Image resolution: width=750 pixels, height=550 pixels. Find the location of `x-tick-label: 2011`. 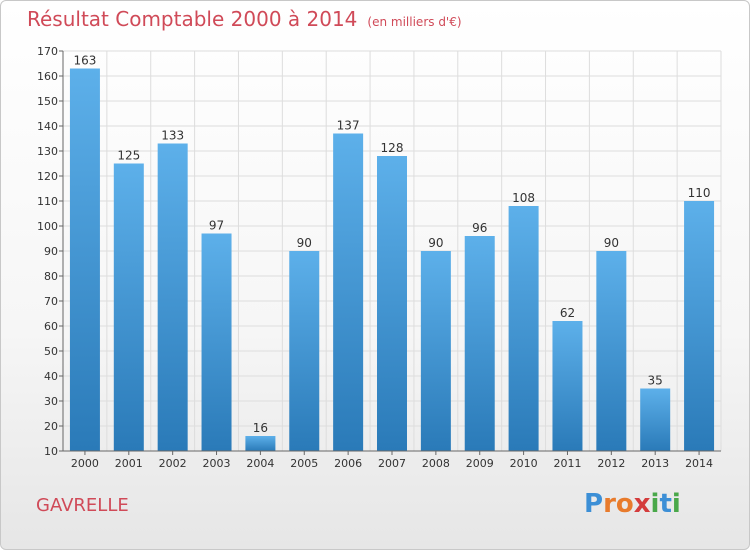

x-tick-label: 2011 is located at coordinates (567, 463).